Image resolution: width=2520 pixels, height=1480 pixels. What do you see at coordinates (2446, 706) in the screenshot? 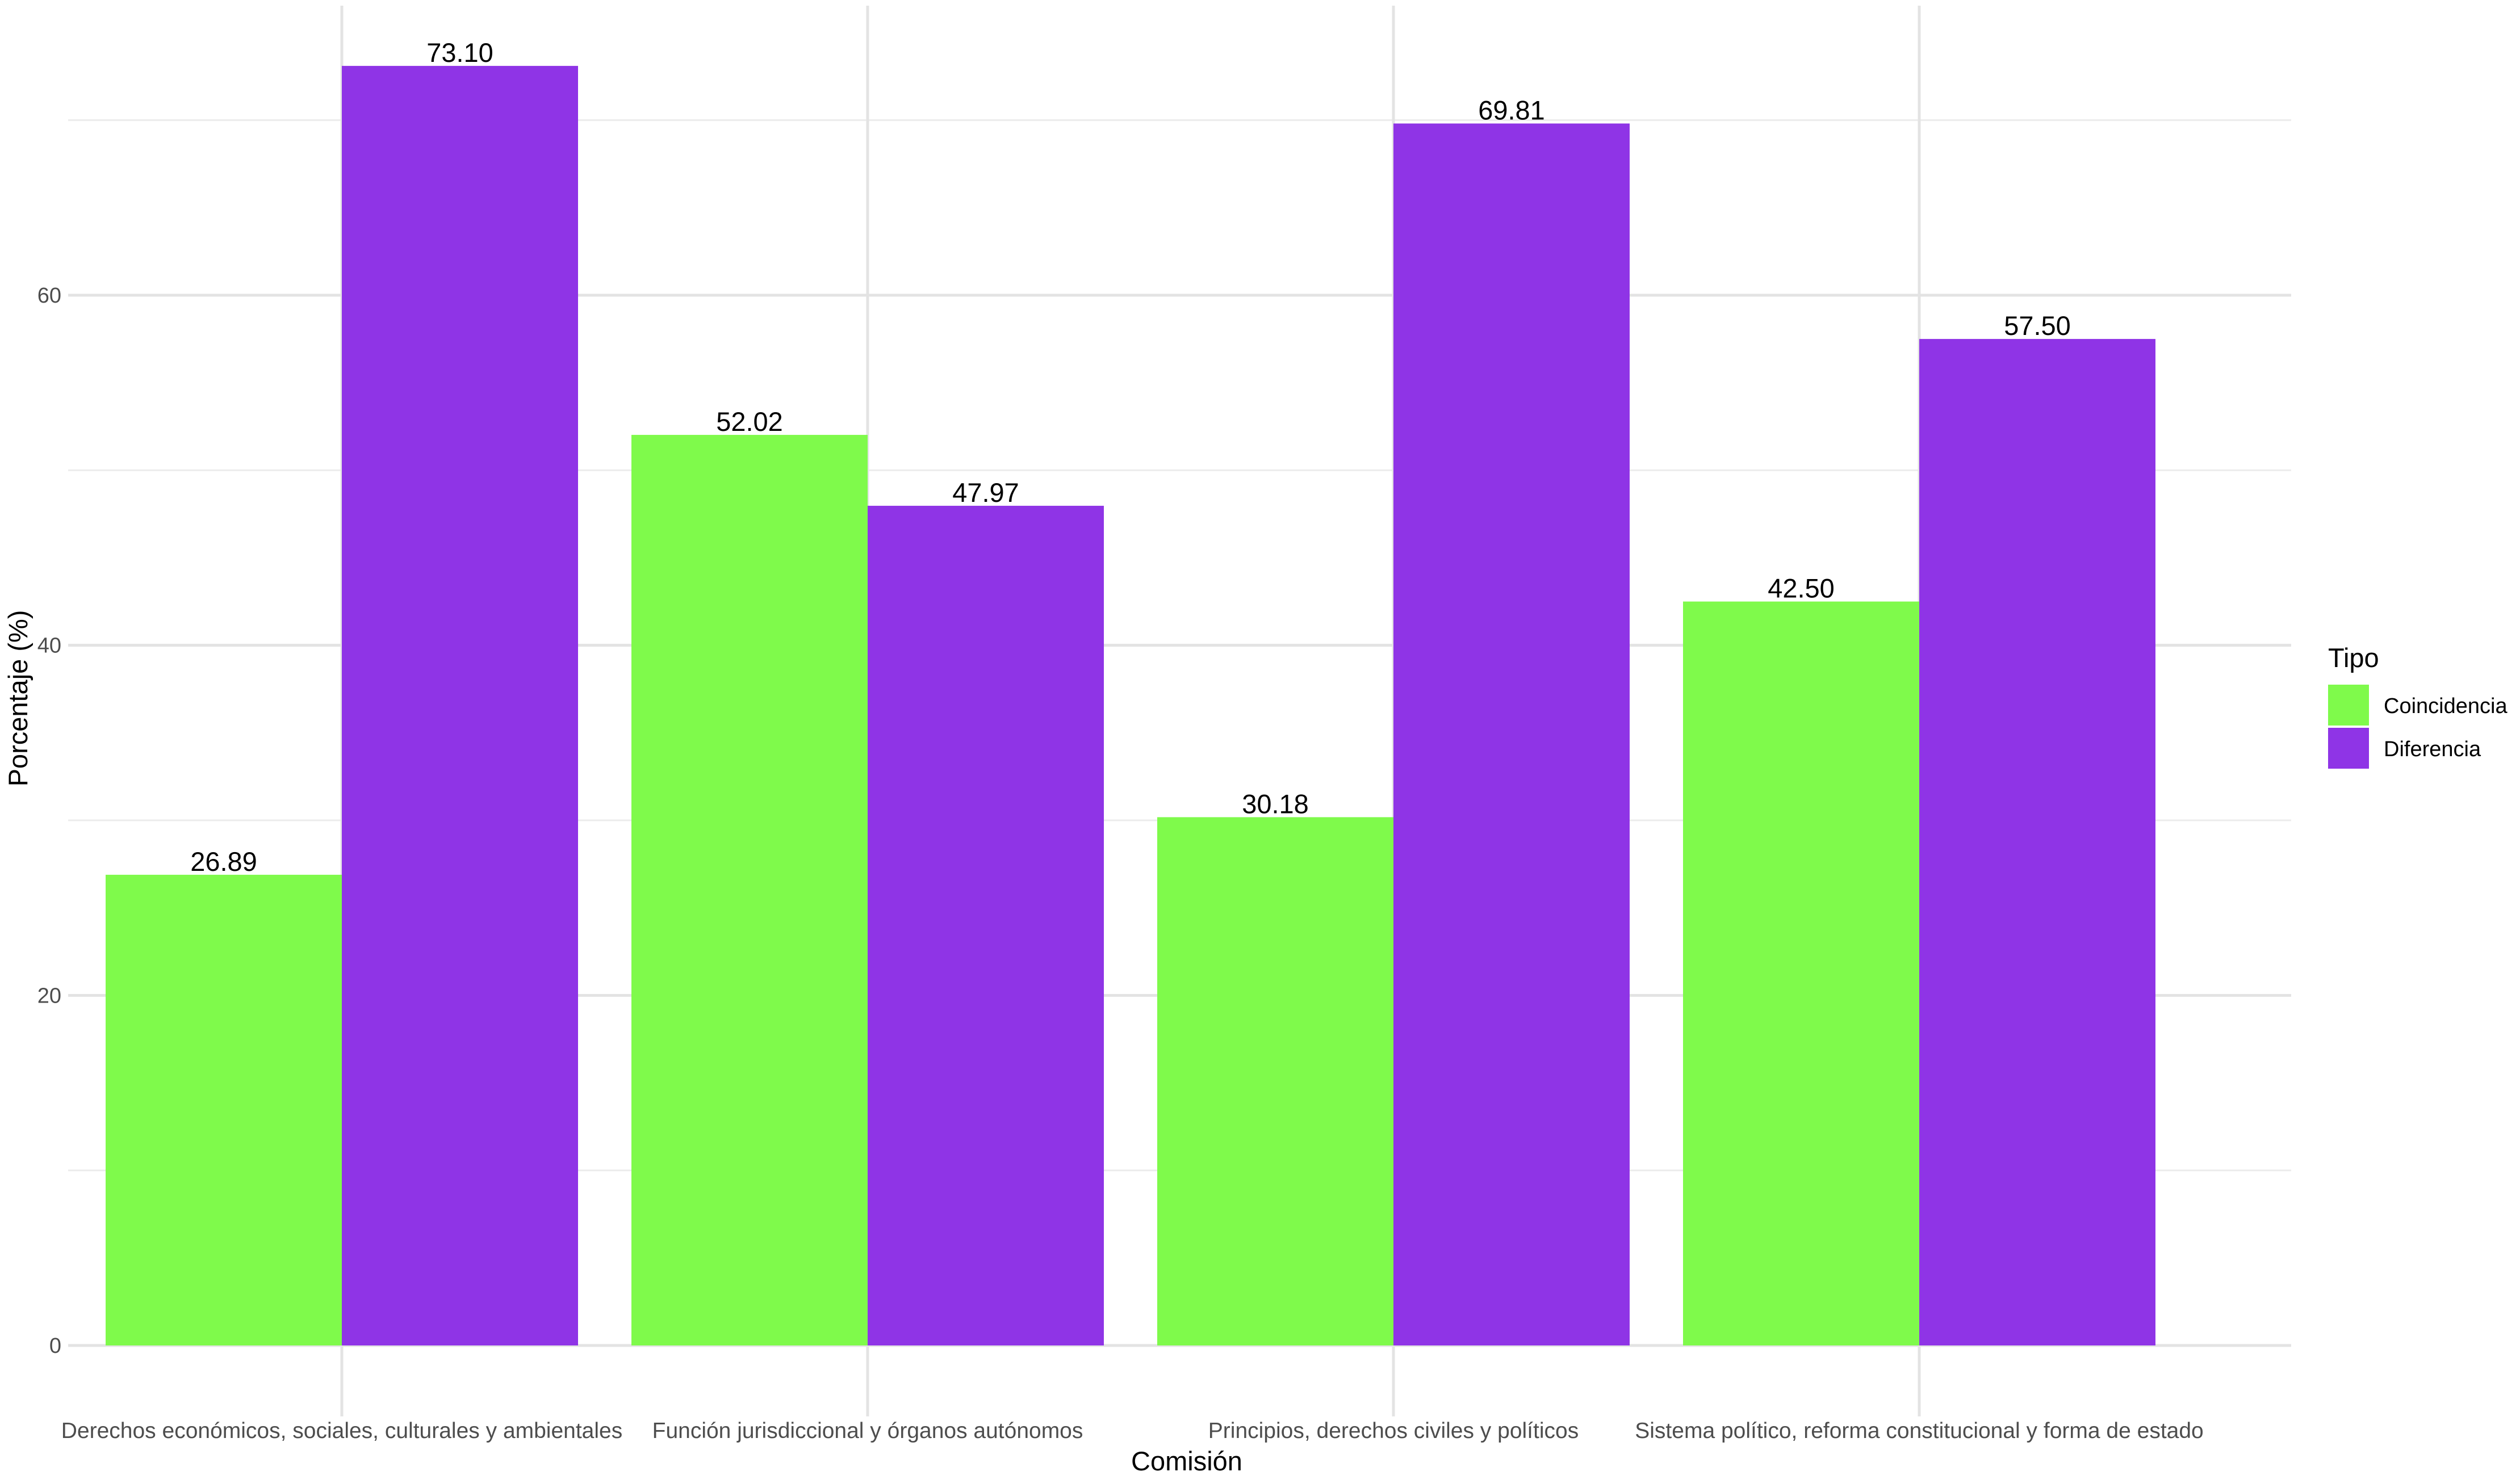
I see `legend-label: Coincidencia` at bounding box center [2446, 706].